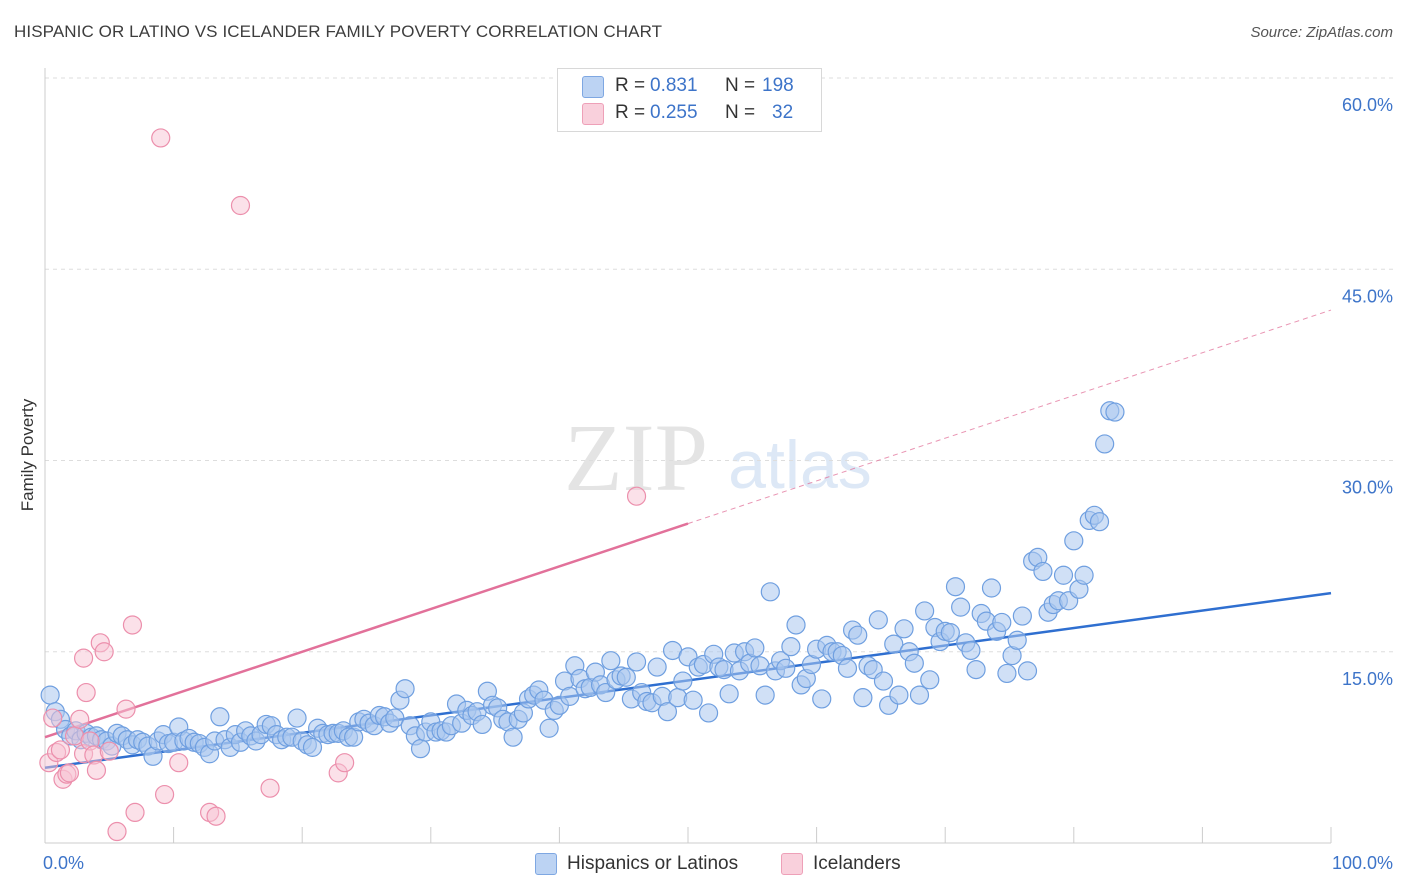 The height and width of the screenshot is (892, 1406). I want to click on bottom-legend-swatch-blue, so click(546, 864).